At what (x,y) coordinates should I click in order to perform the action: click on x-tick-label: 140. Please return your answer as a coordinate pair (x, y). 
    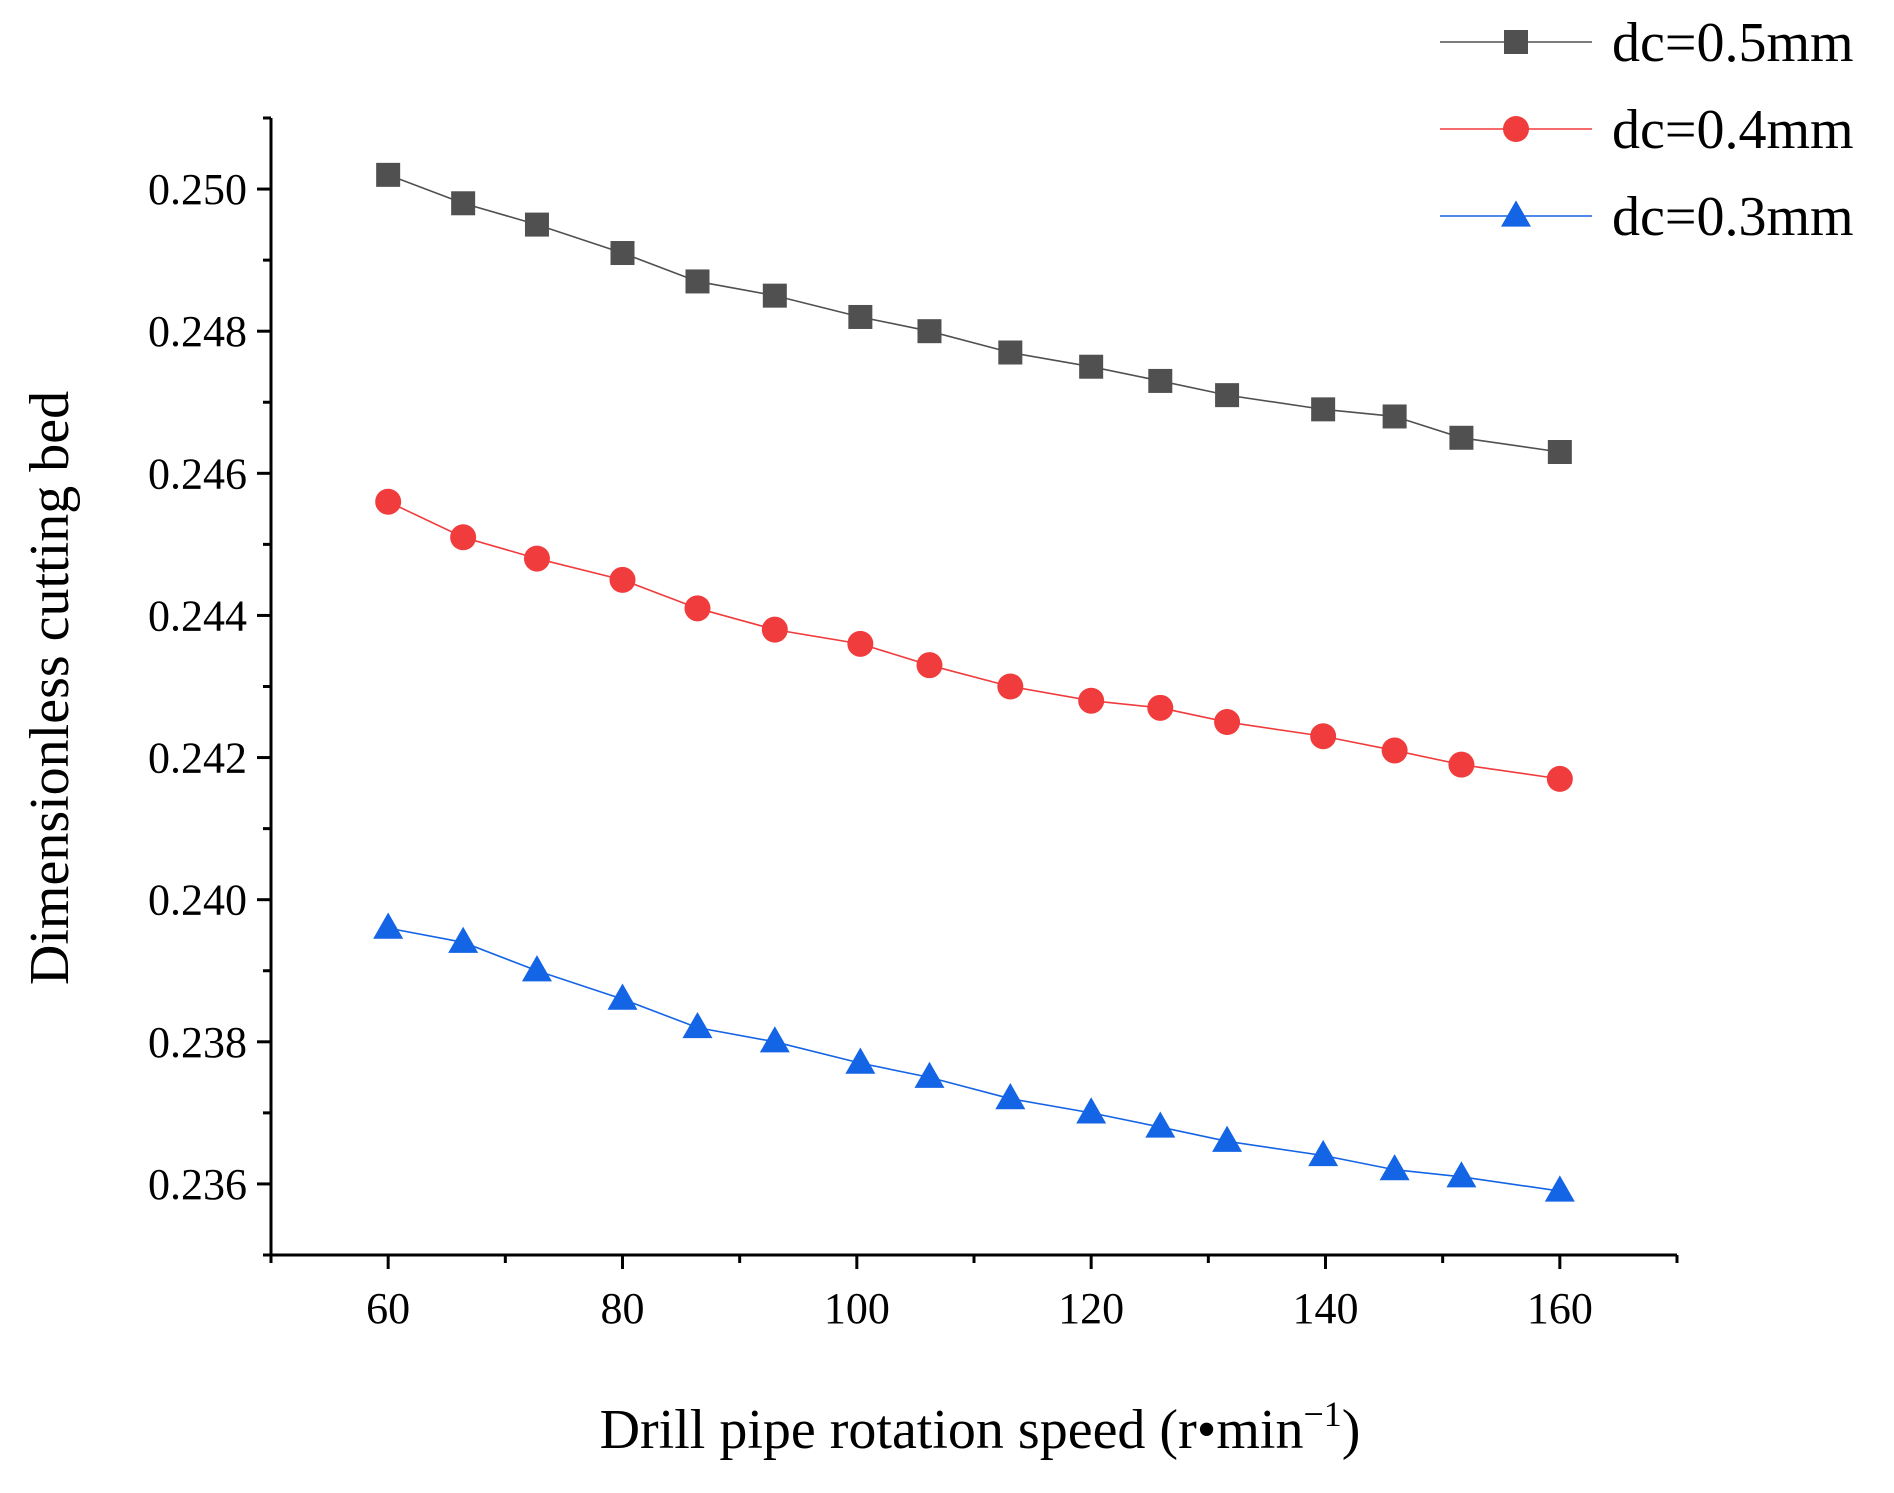
    Looking at the image, I should click on (1326, 1308).